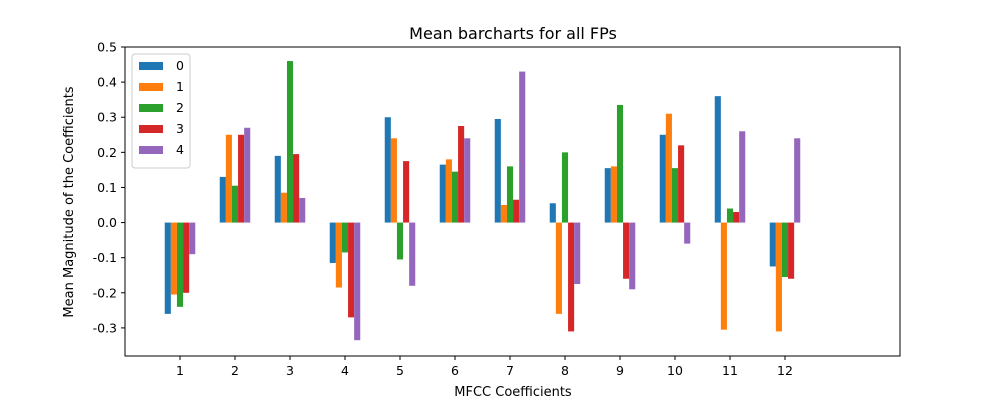 This screenshot has height=400, width=1000. What do you see at coordinates (180, 107) in the screenshot?
I see `legend-label-2: 2` at bounding box center [180, 107].